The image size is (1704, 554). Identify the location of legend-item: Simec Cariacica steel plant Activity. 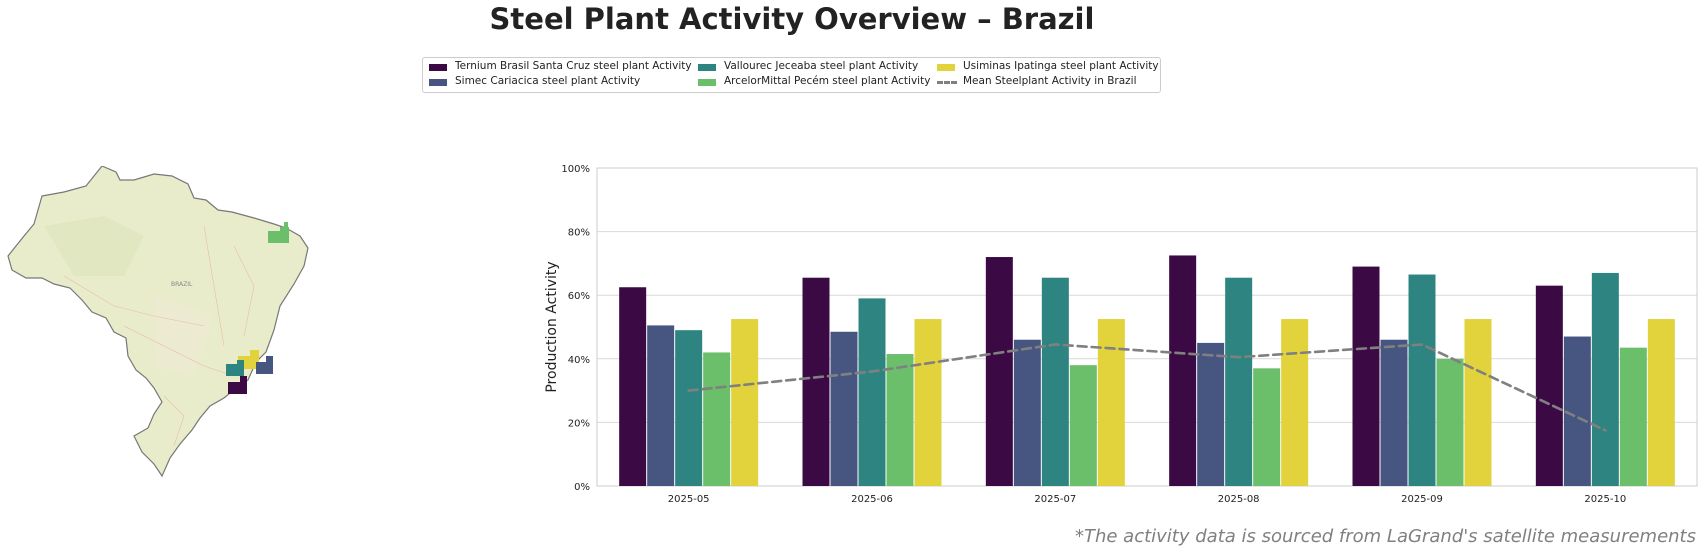
(544, 82).